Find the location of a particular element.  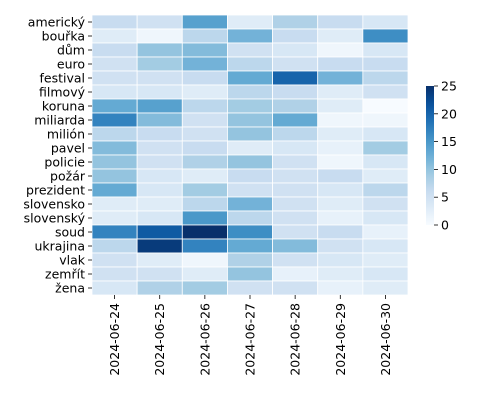

y-tick-label: koruna is located at coordinates (63, 106).